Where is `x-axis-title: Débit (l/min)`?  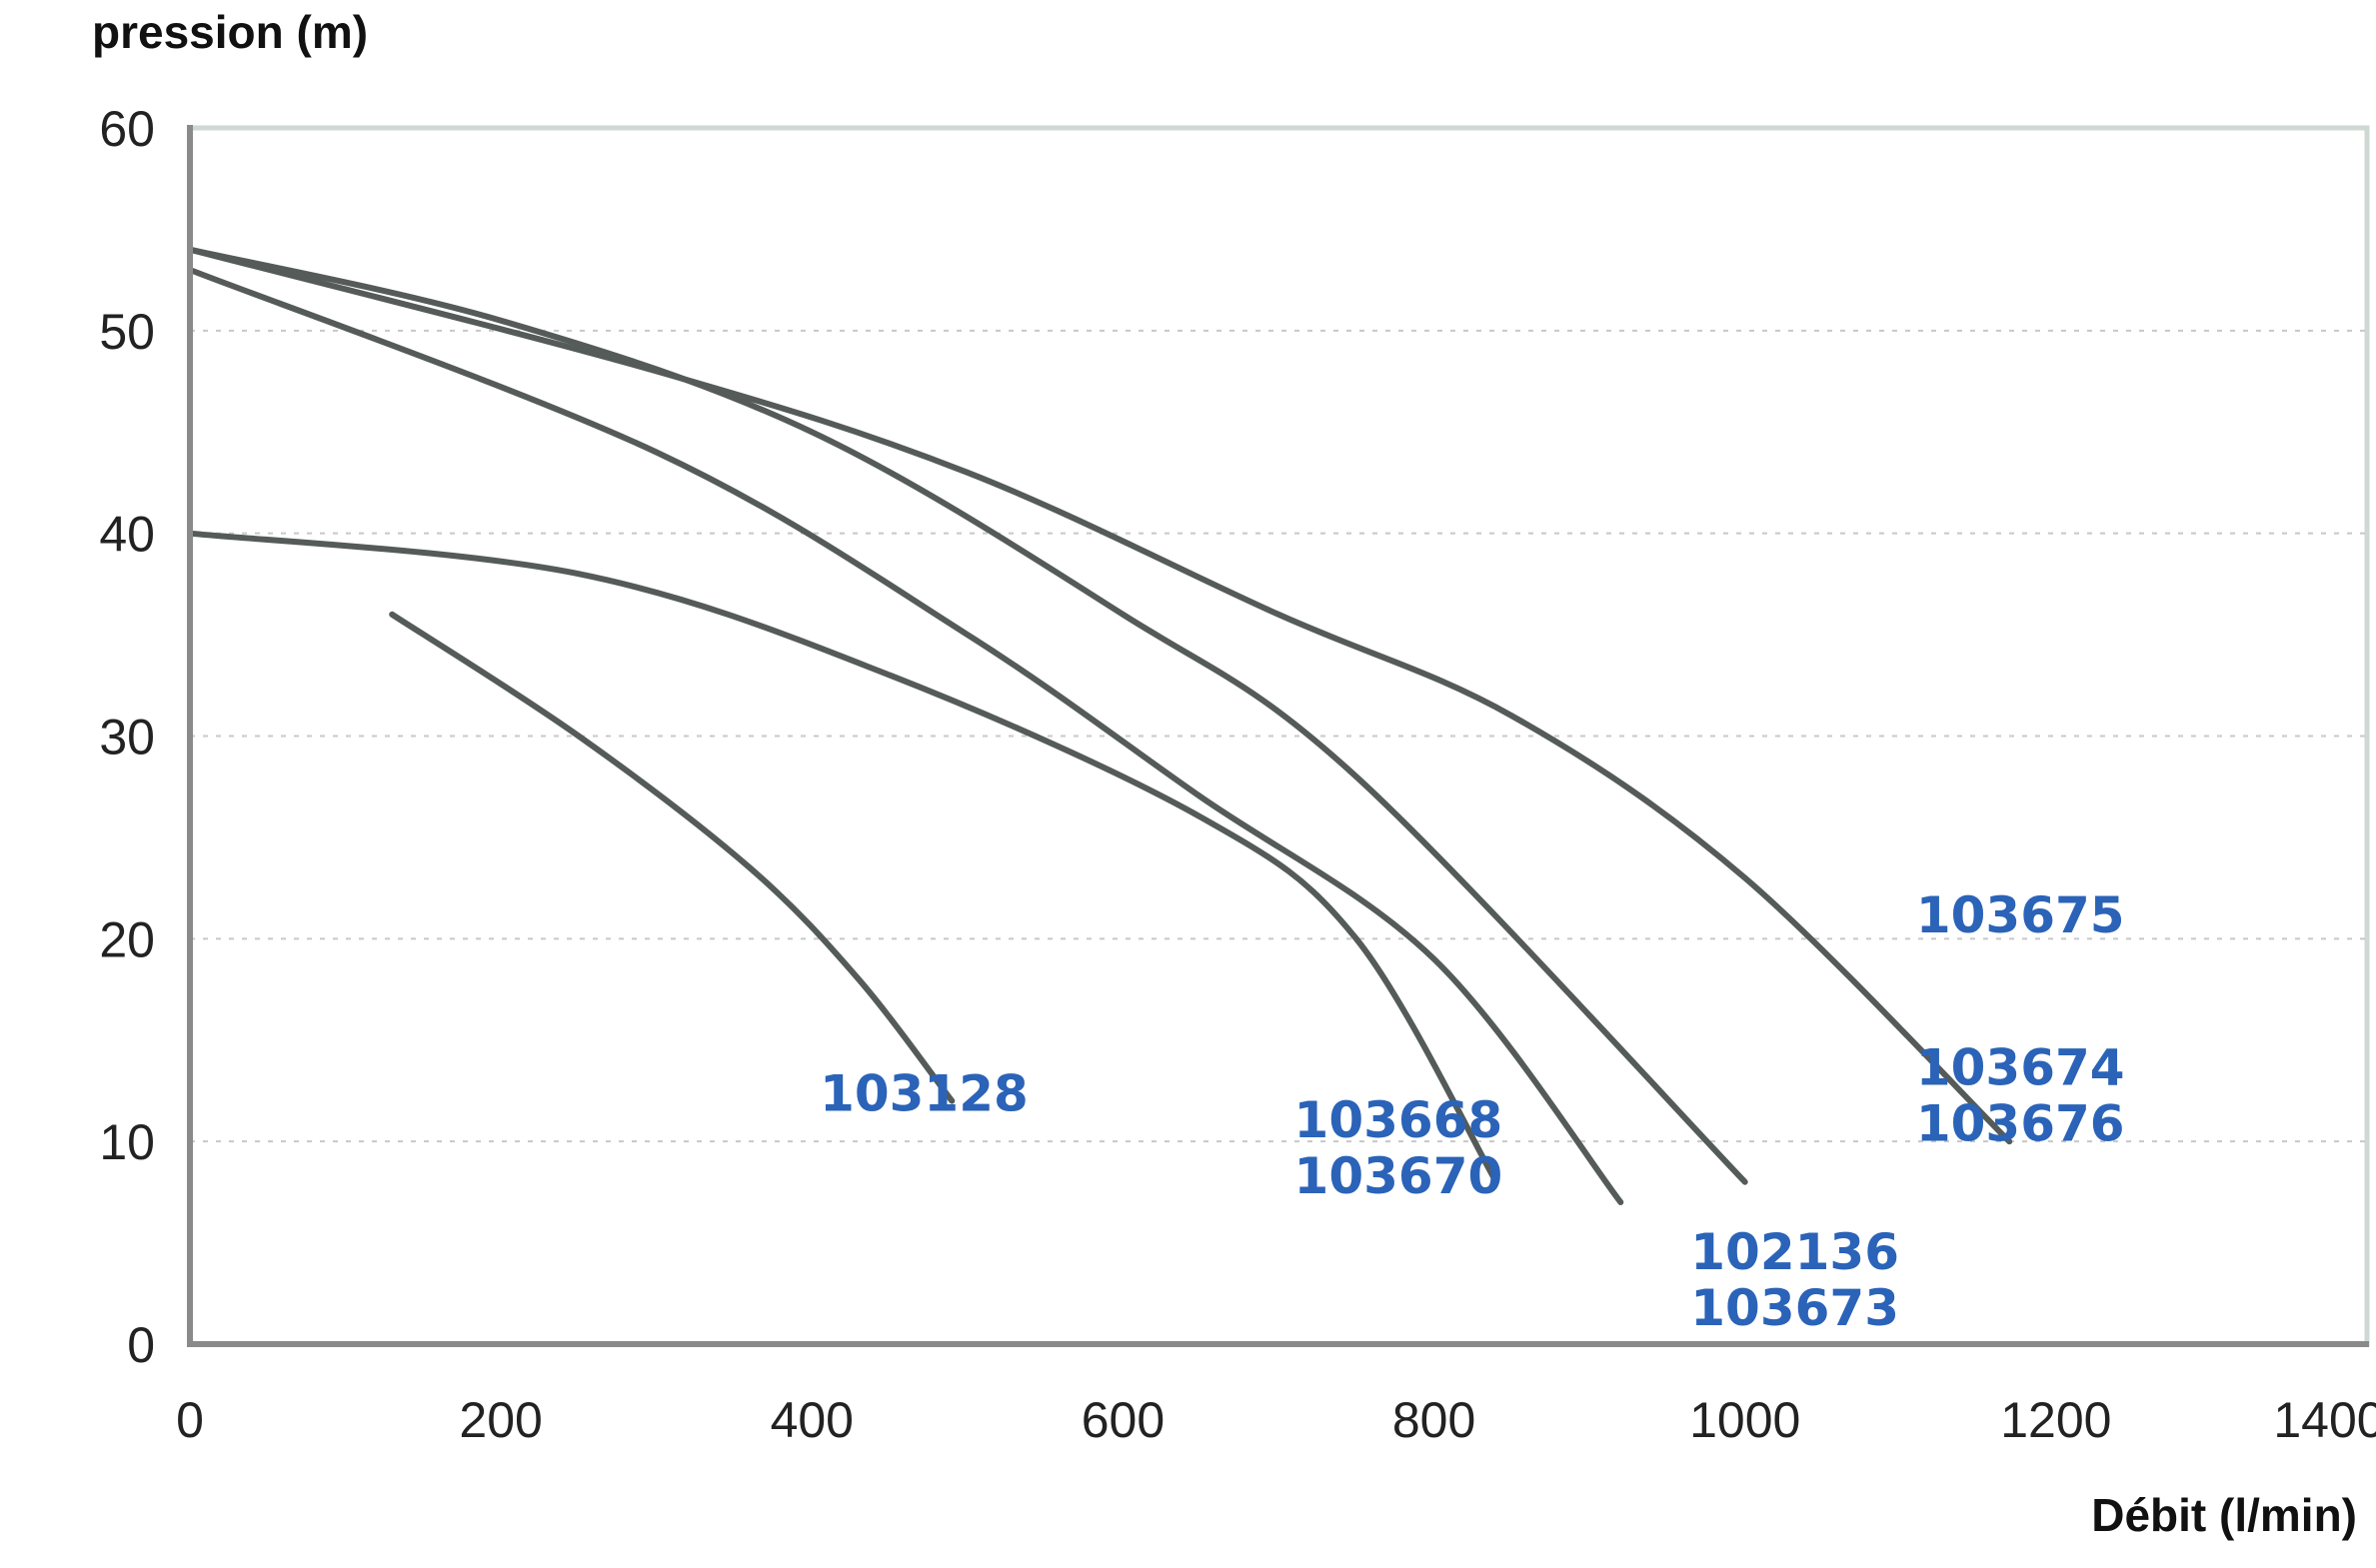
x-axis-title: Débit (l/min) is located at coordinates (2224, 1515).